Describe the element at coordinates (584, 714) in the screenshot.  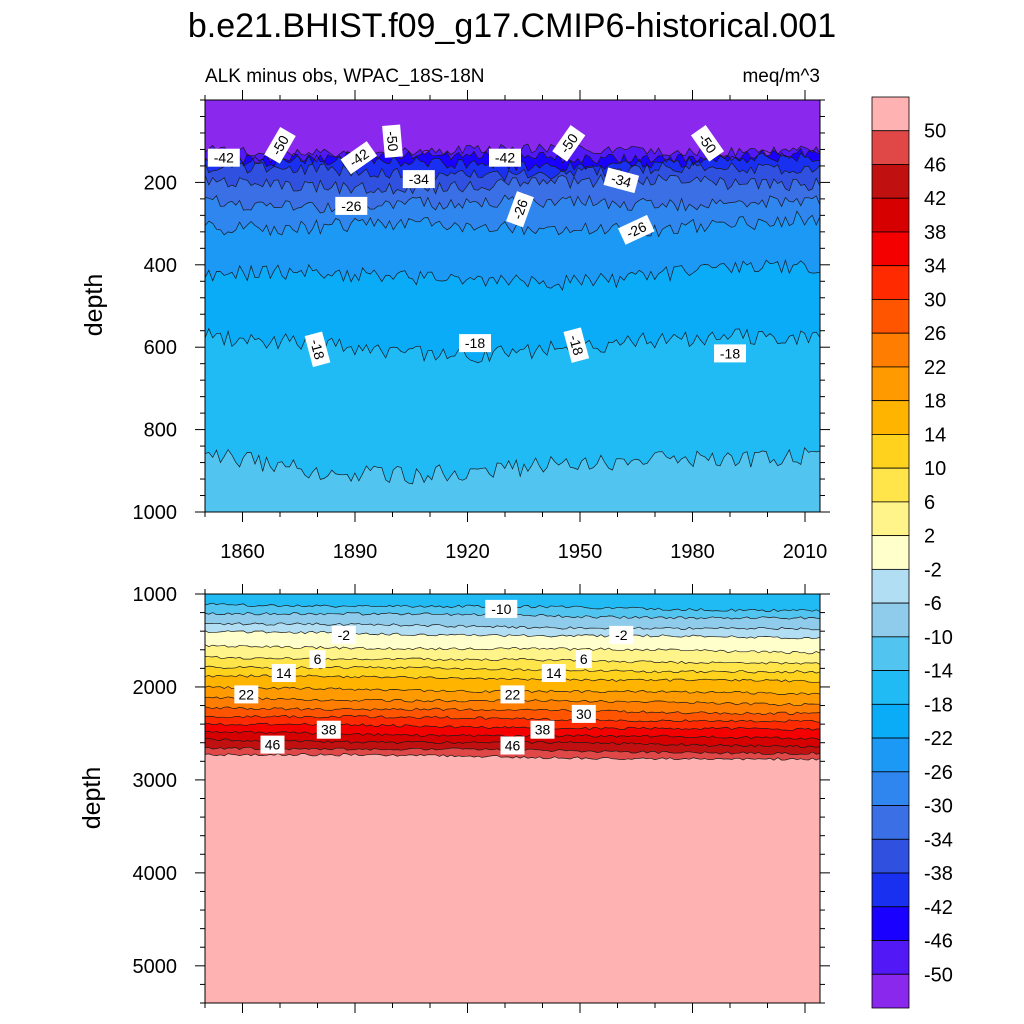
I see `contour-label-text: 30` at that location.